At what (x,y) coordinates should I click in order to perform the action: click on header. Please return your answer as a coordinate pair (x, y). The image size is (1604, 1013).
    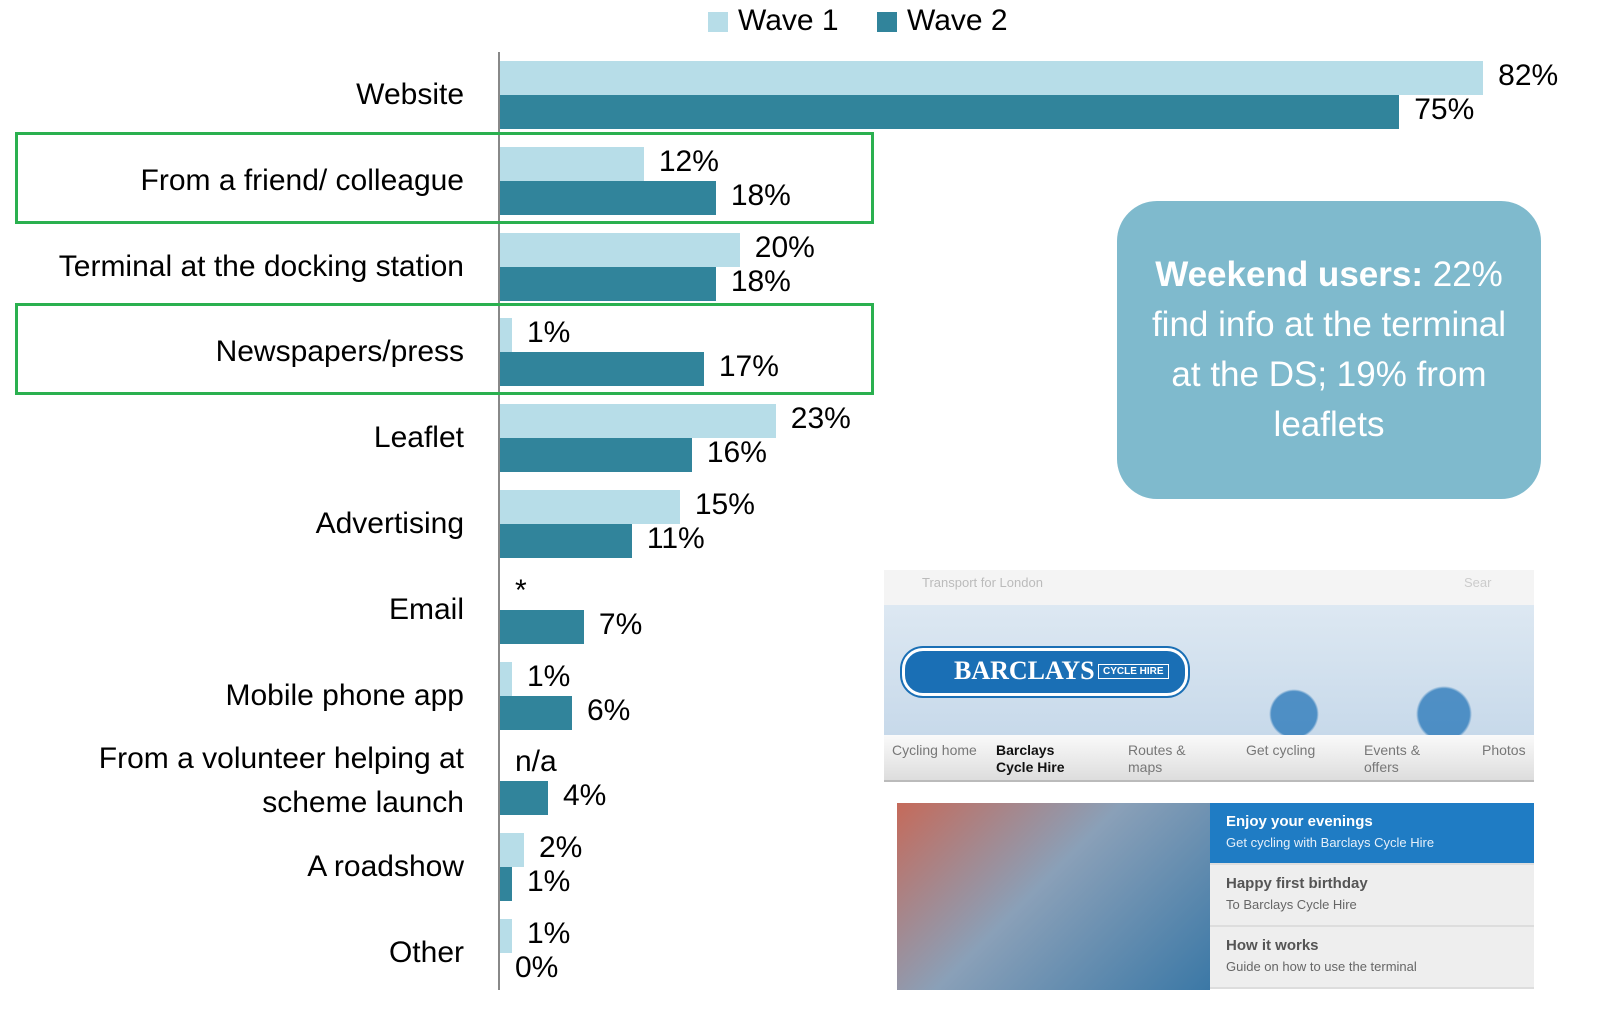
    Looking at the image, I should click on (1209, 587).